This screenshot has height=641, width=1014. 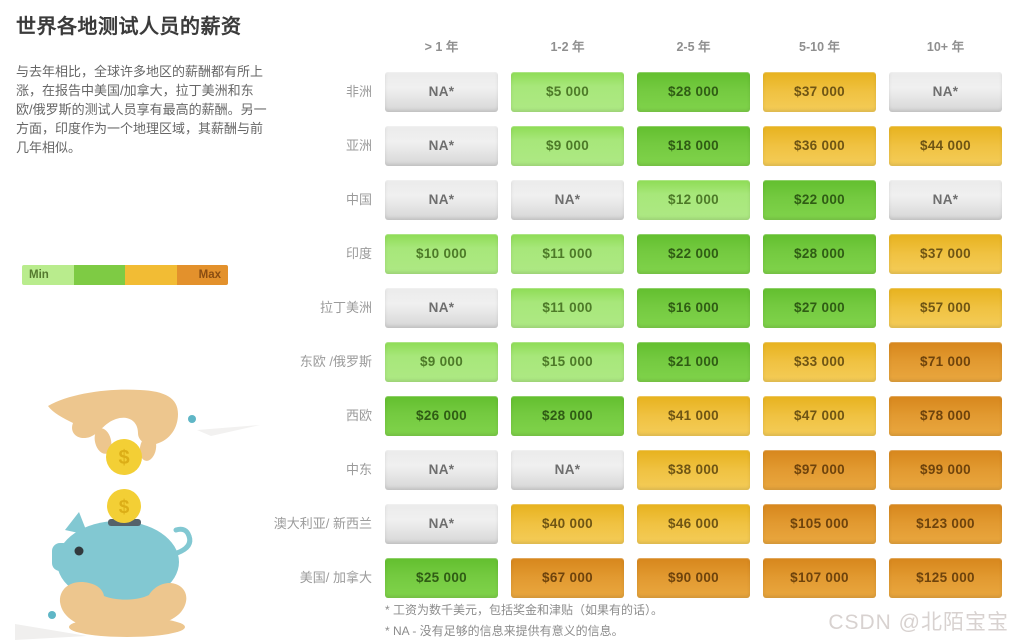 What do you see at coordinates (358, 415) in the screenshot?
I see `row-label-western-europe: 西欧` at bounding box center [358, 415].